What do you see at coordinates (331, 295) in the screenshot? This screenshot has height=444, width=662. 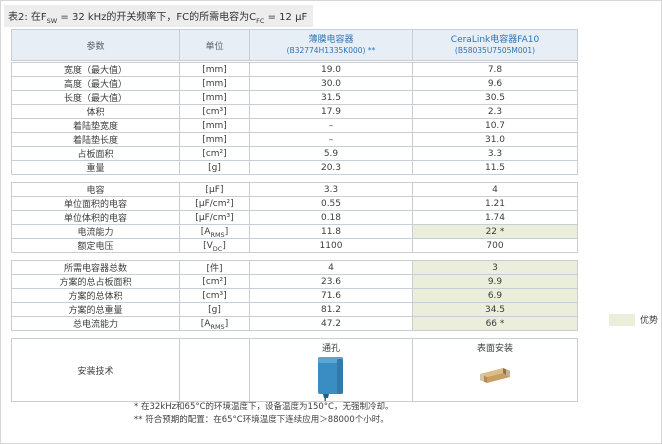 I see `film-value-cell: 71.6` at bounding box center [331, 295].